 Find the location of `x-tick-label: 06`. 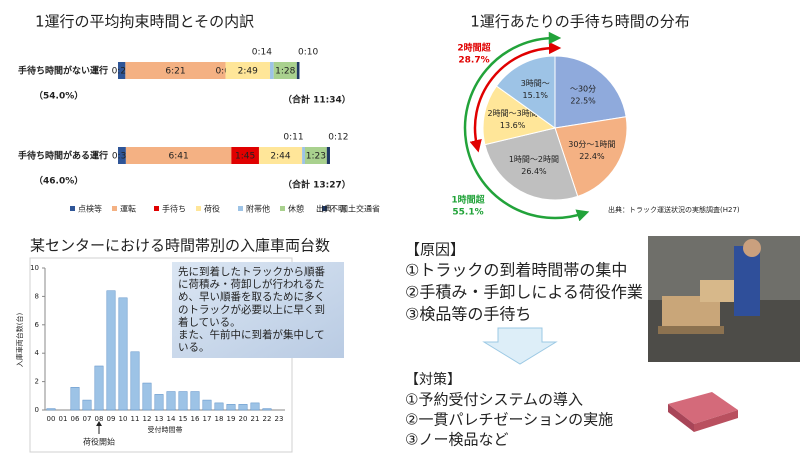

x-tick-label: 06 is located at coordinates (75, 419).